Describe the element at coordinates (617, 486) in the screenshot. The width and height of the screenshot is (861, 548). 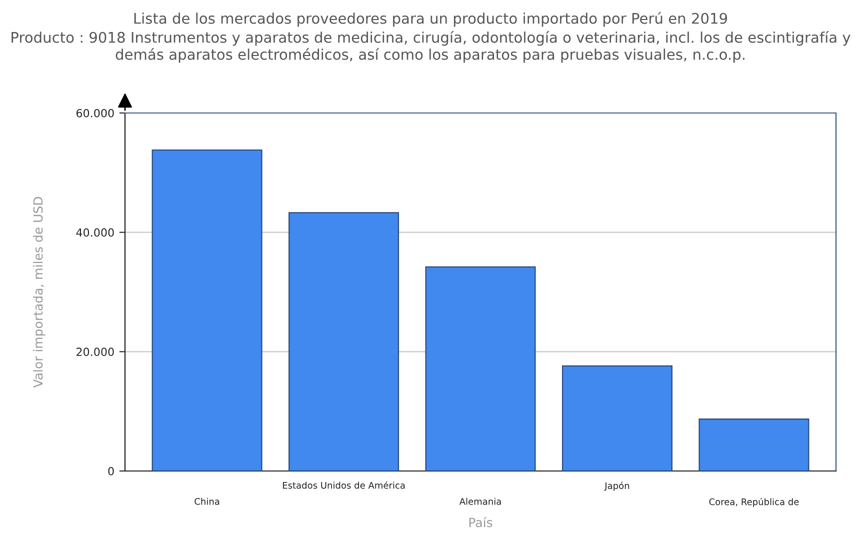
I see `x-tick-label: Japón` at that location.